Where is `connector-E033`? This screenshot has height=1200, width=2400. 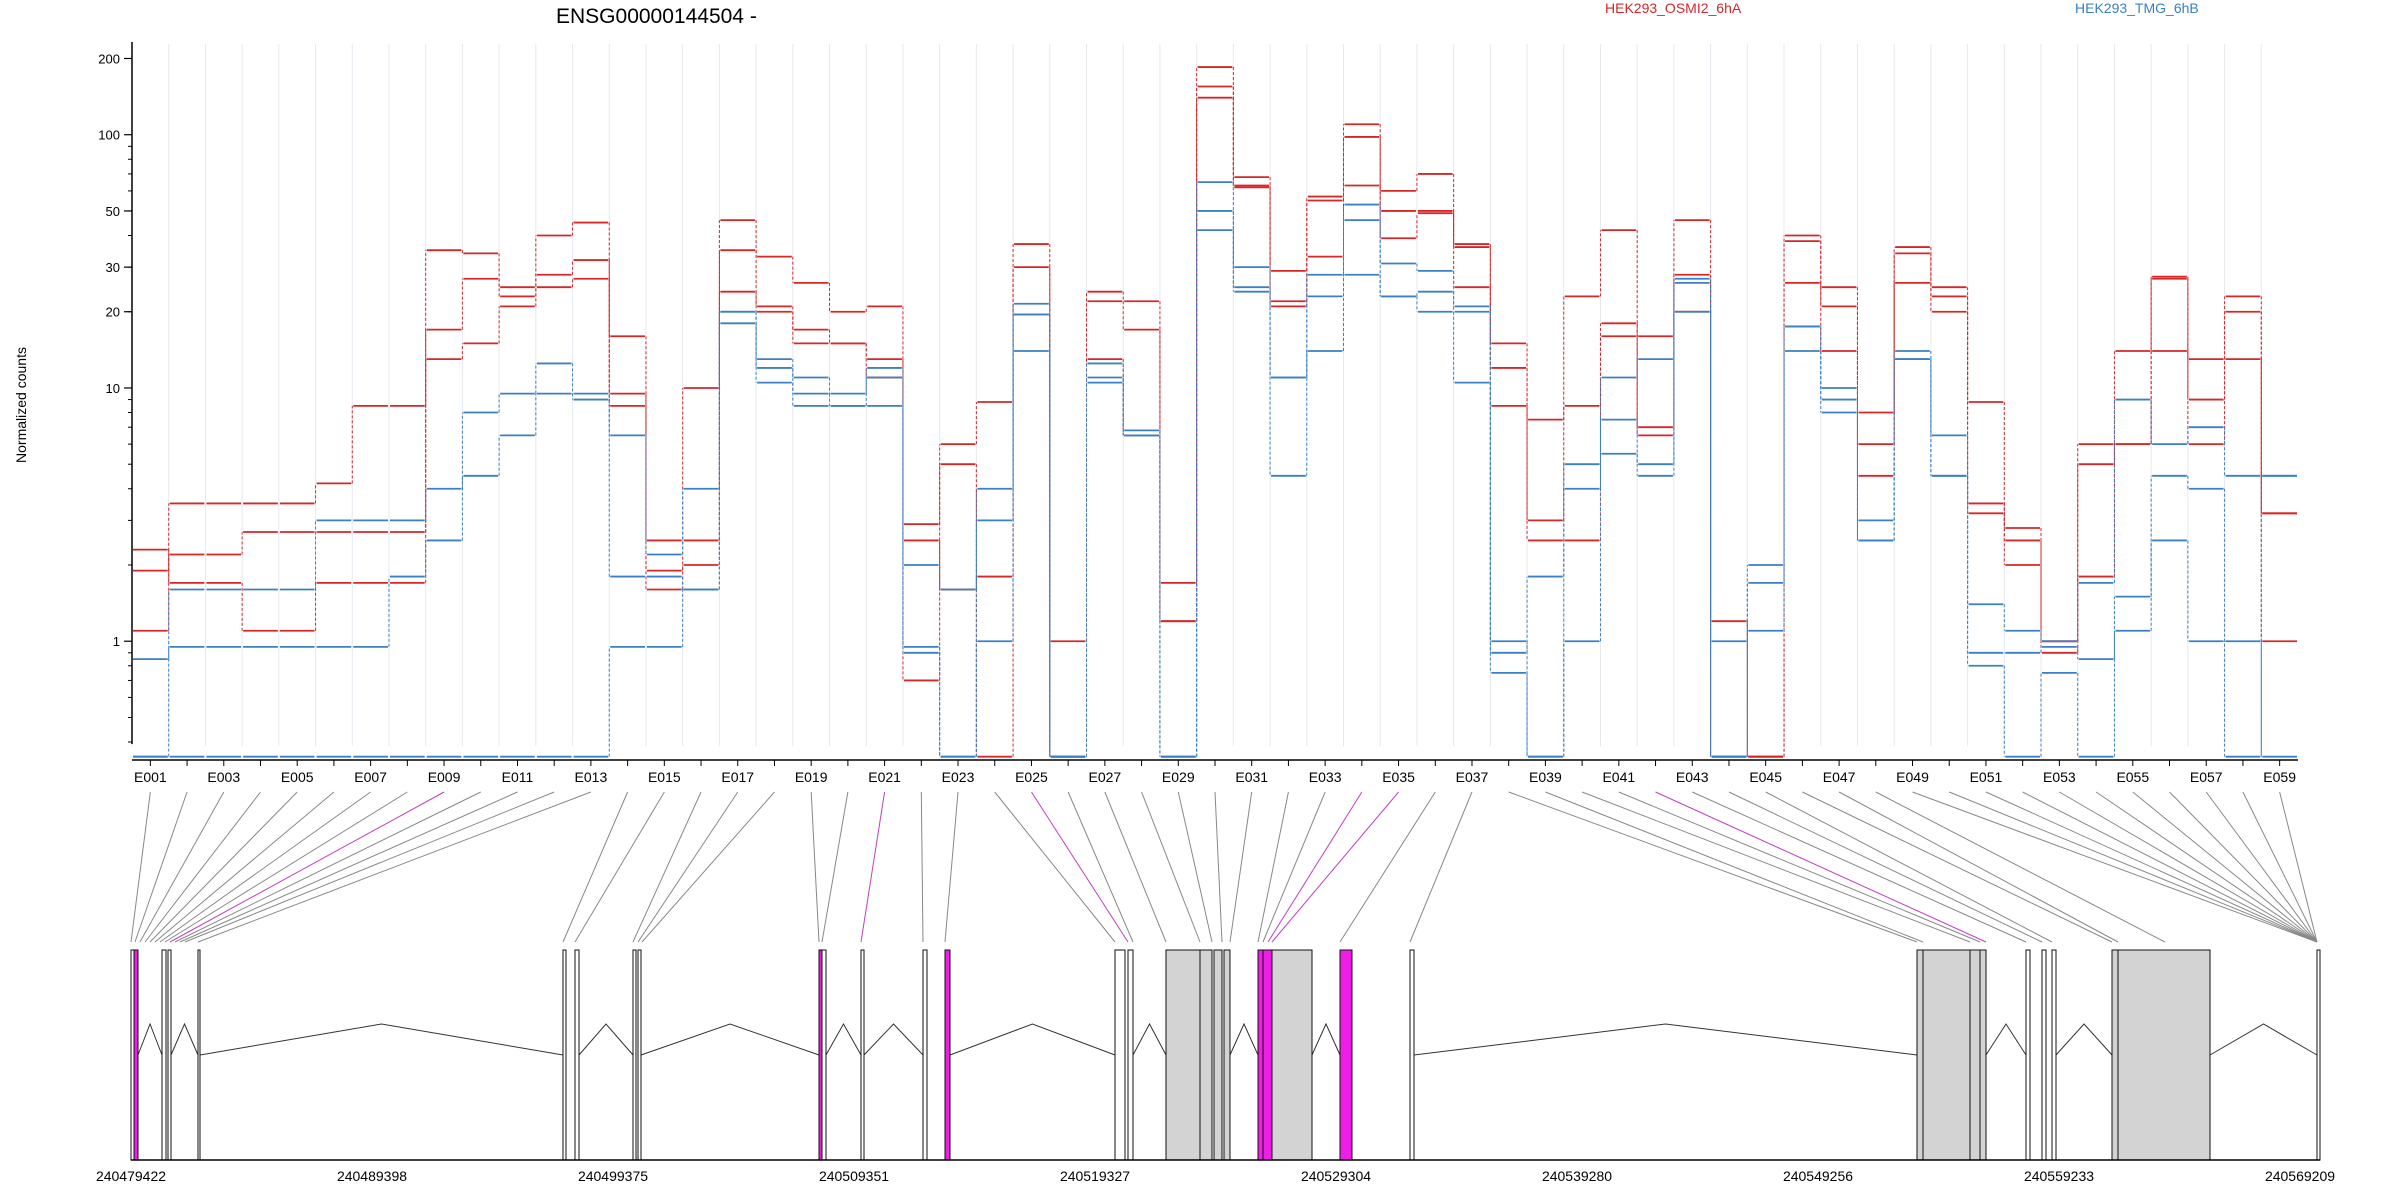 connector-E033 is located at coordinates (1294, 867).